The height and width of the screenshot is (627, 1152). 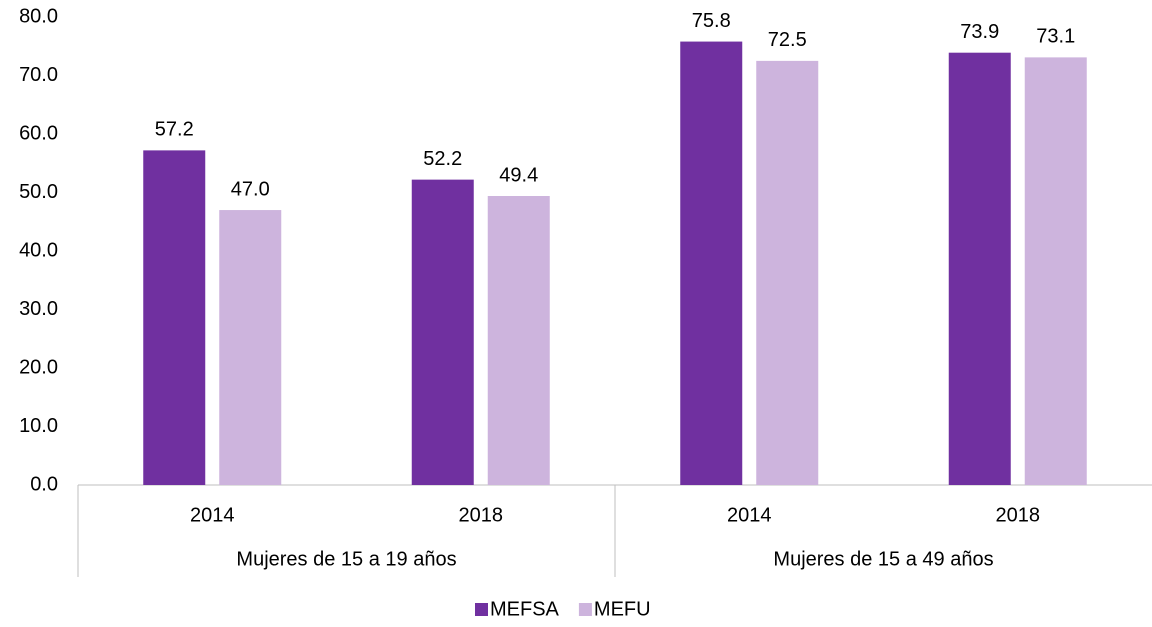 What do you see at coordinates (442, 159) in the screenshot?
I see `value-label: 52.2` at bounding box center [442, 159].